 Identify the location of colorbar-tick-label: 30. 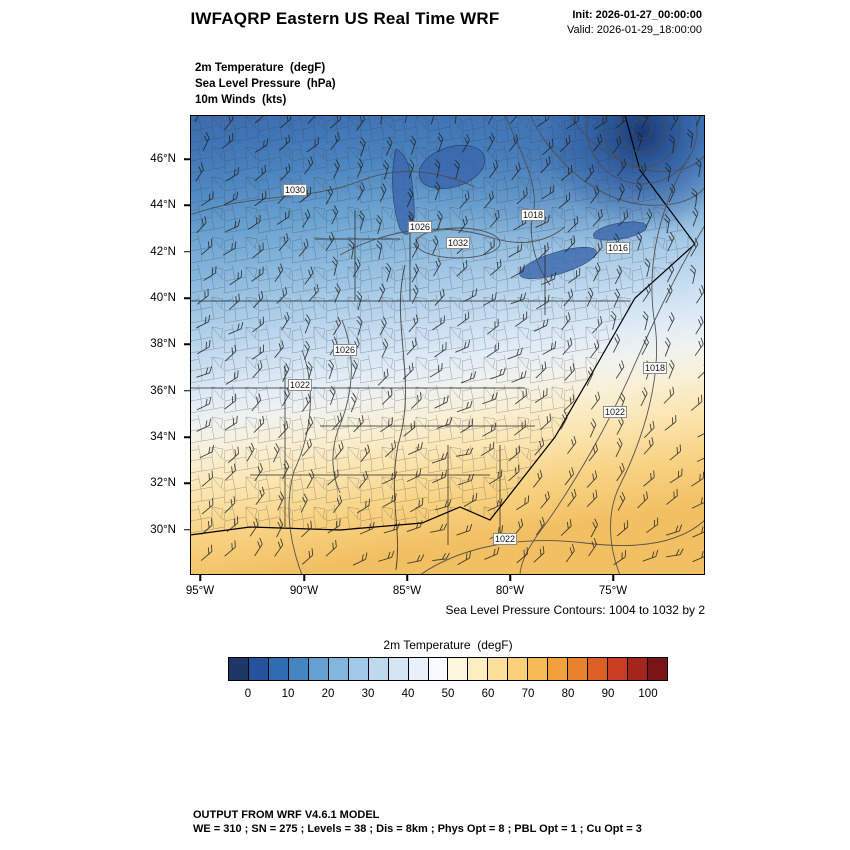
(368, 694).